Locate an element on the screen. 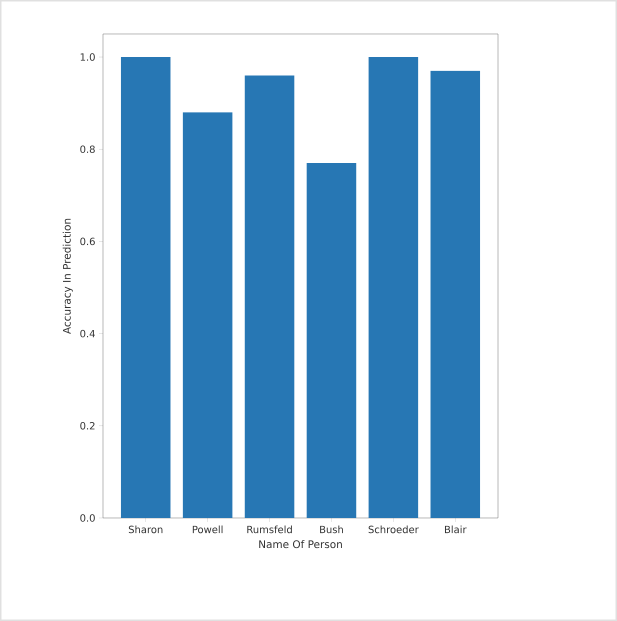 The height and width of the screenshot is (621, 617). x-tick-label: Schroeder is located at coordinates (393, 530).